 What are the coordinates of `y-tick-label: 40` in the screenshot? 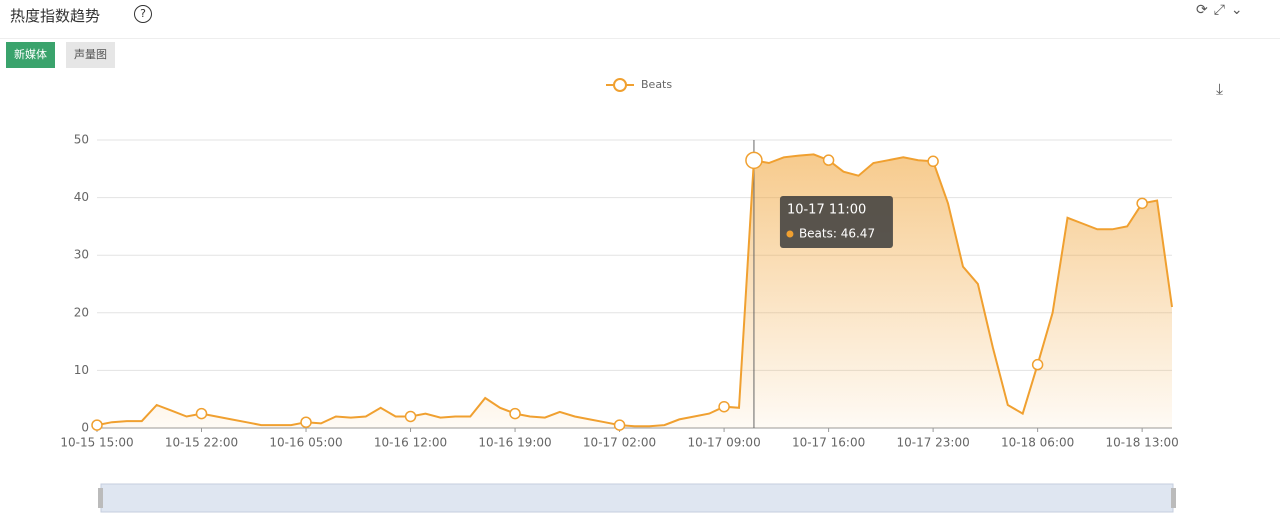 It's located at (81, 197).